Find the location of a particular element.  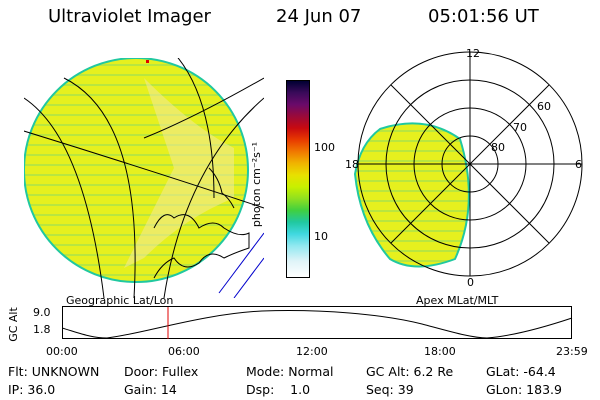

mlt-label-18: 18 is located at coordinates (352, 164).